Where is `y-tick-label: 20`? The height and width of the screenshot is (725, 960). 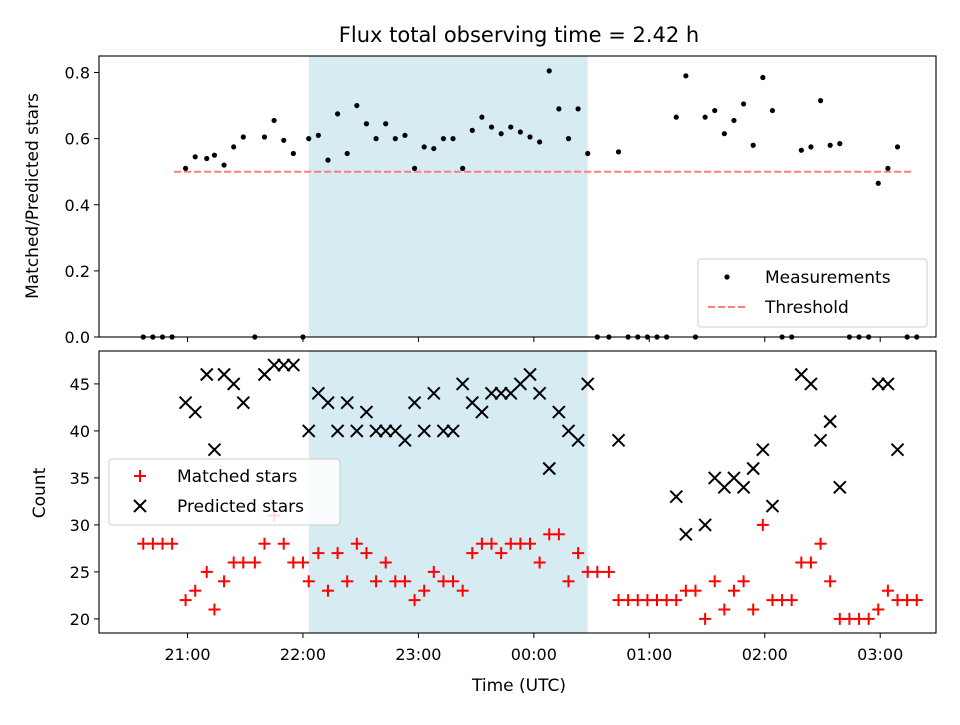
y-tick-label: 20 is located at coordinates (80, 619).